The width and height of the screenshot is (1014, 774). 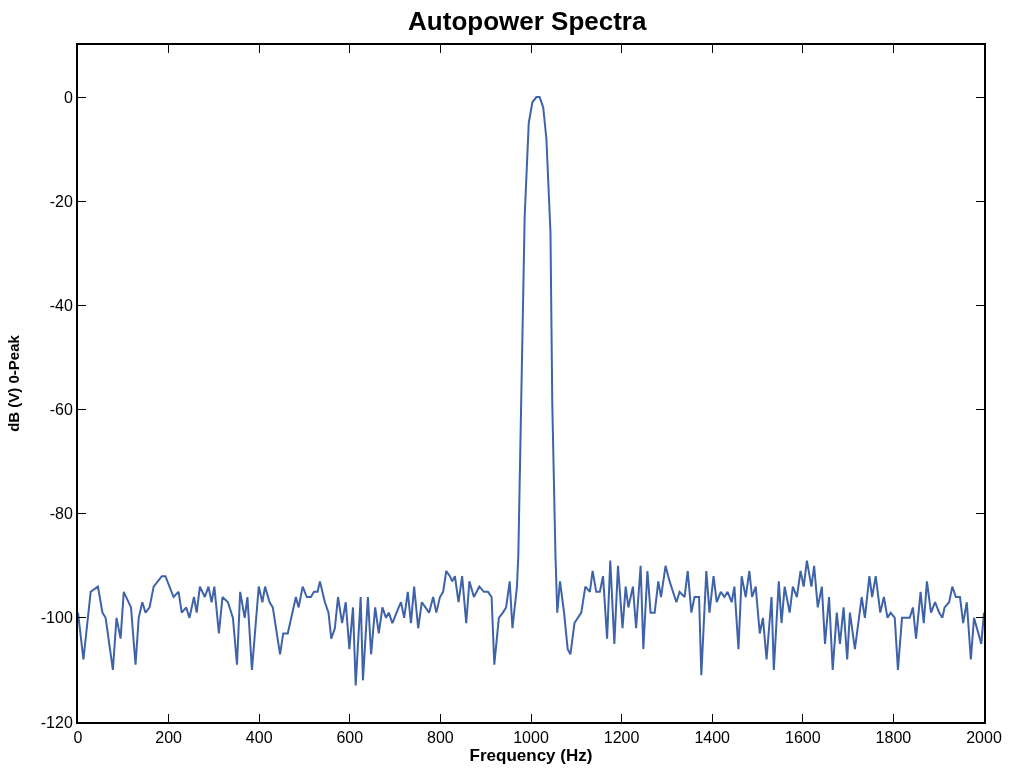 I want to click on x-tick-label: 2000, so click(x=984, y=738).